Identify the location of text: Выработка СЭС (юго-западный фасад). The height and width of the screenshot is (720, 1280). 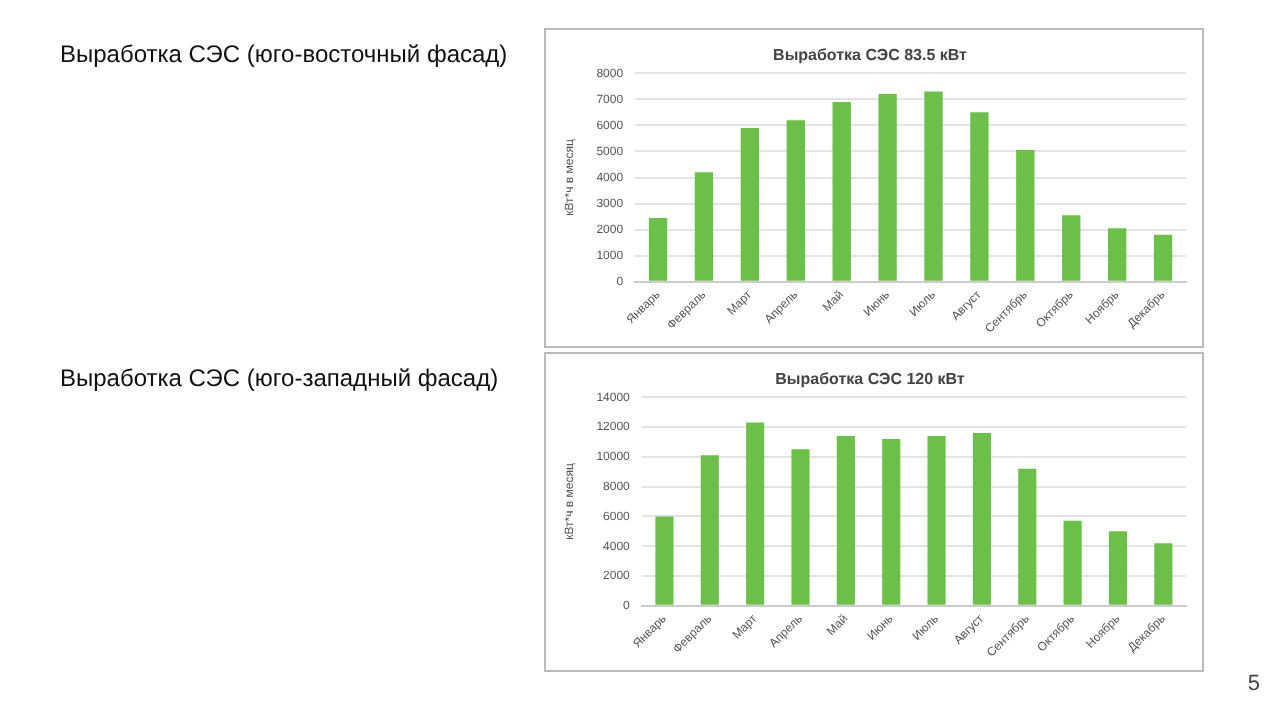
(279, 378).